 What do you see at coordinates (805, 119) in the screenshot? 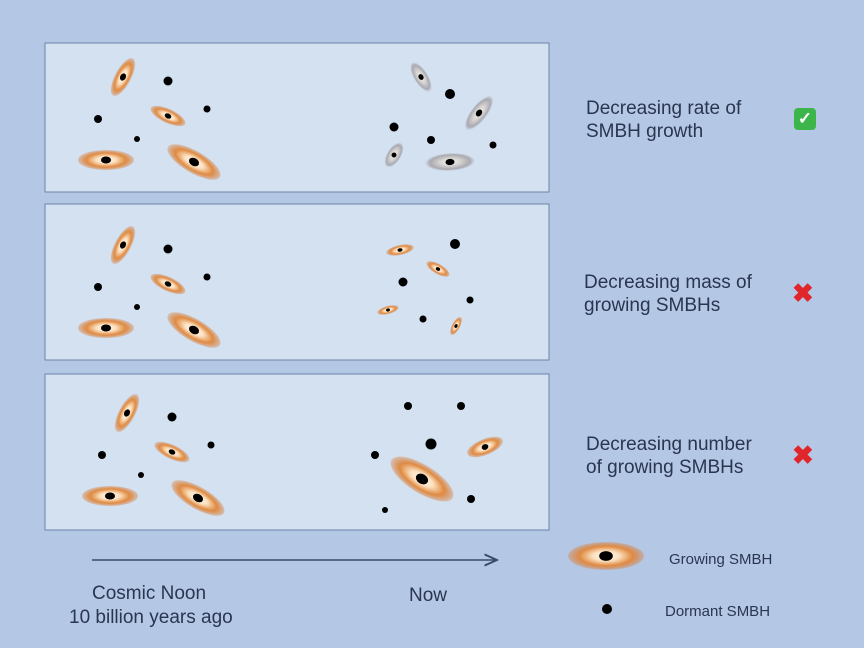
I see `check-icon: ✓` at bounding box center [805, 119].